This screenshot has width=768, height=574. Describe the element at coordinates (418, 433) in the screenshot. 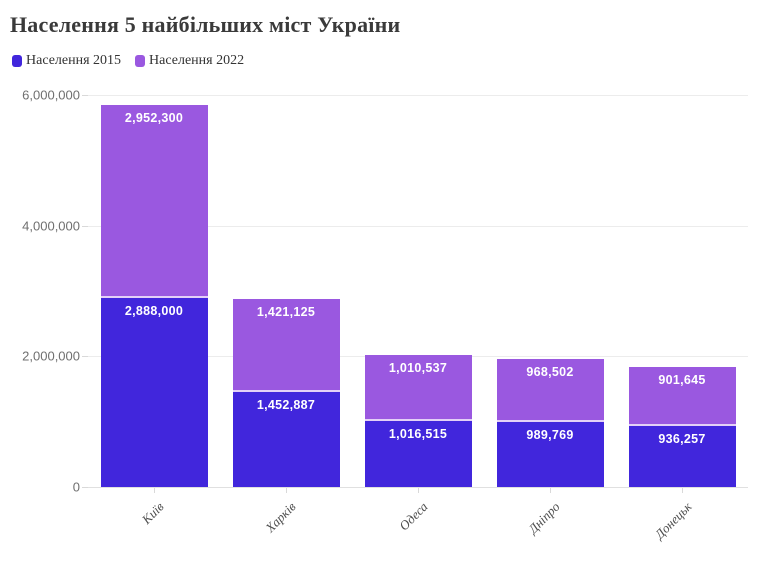

I see `bar-value-label: 1,016,515` at that location.